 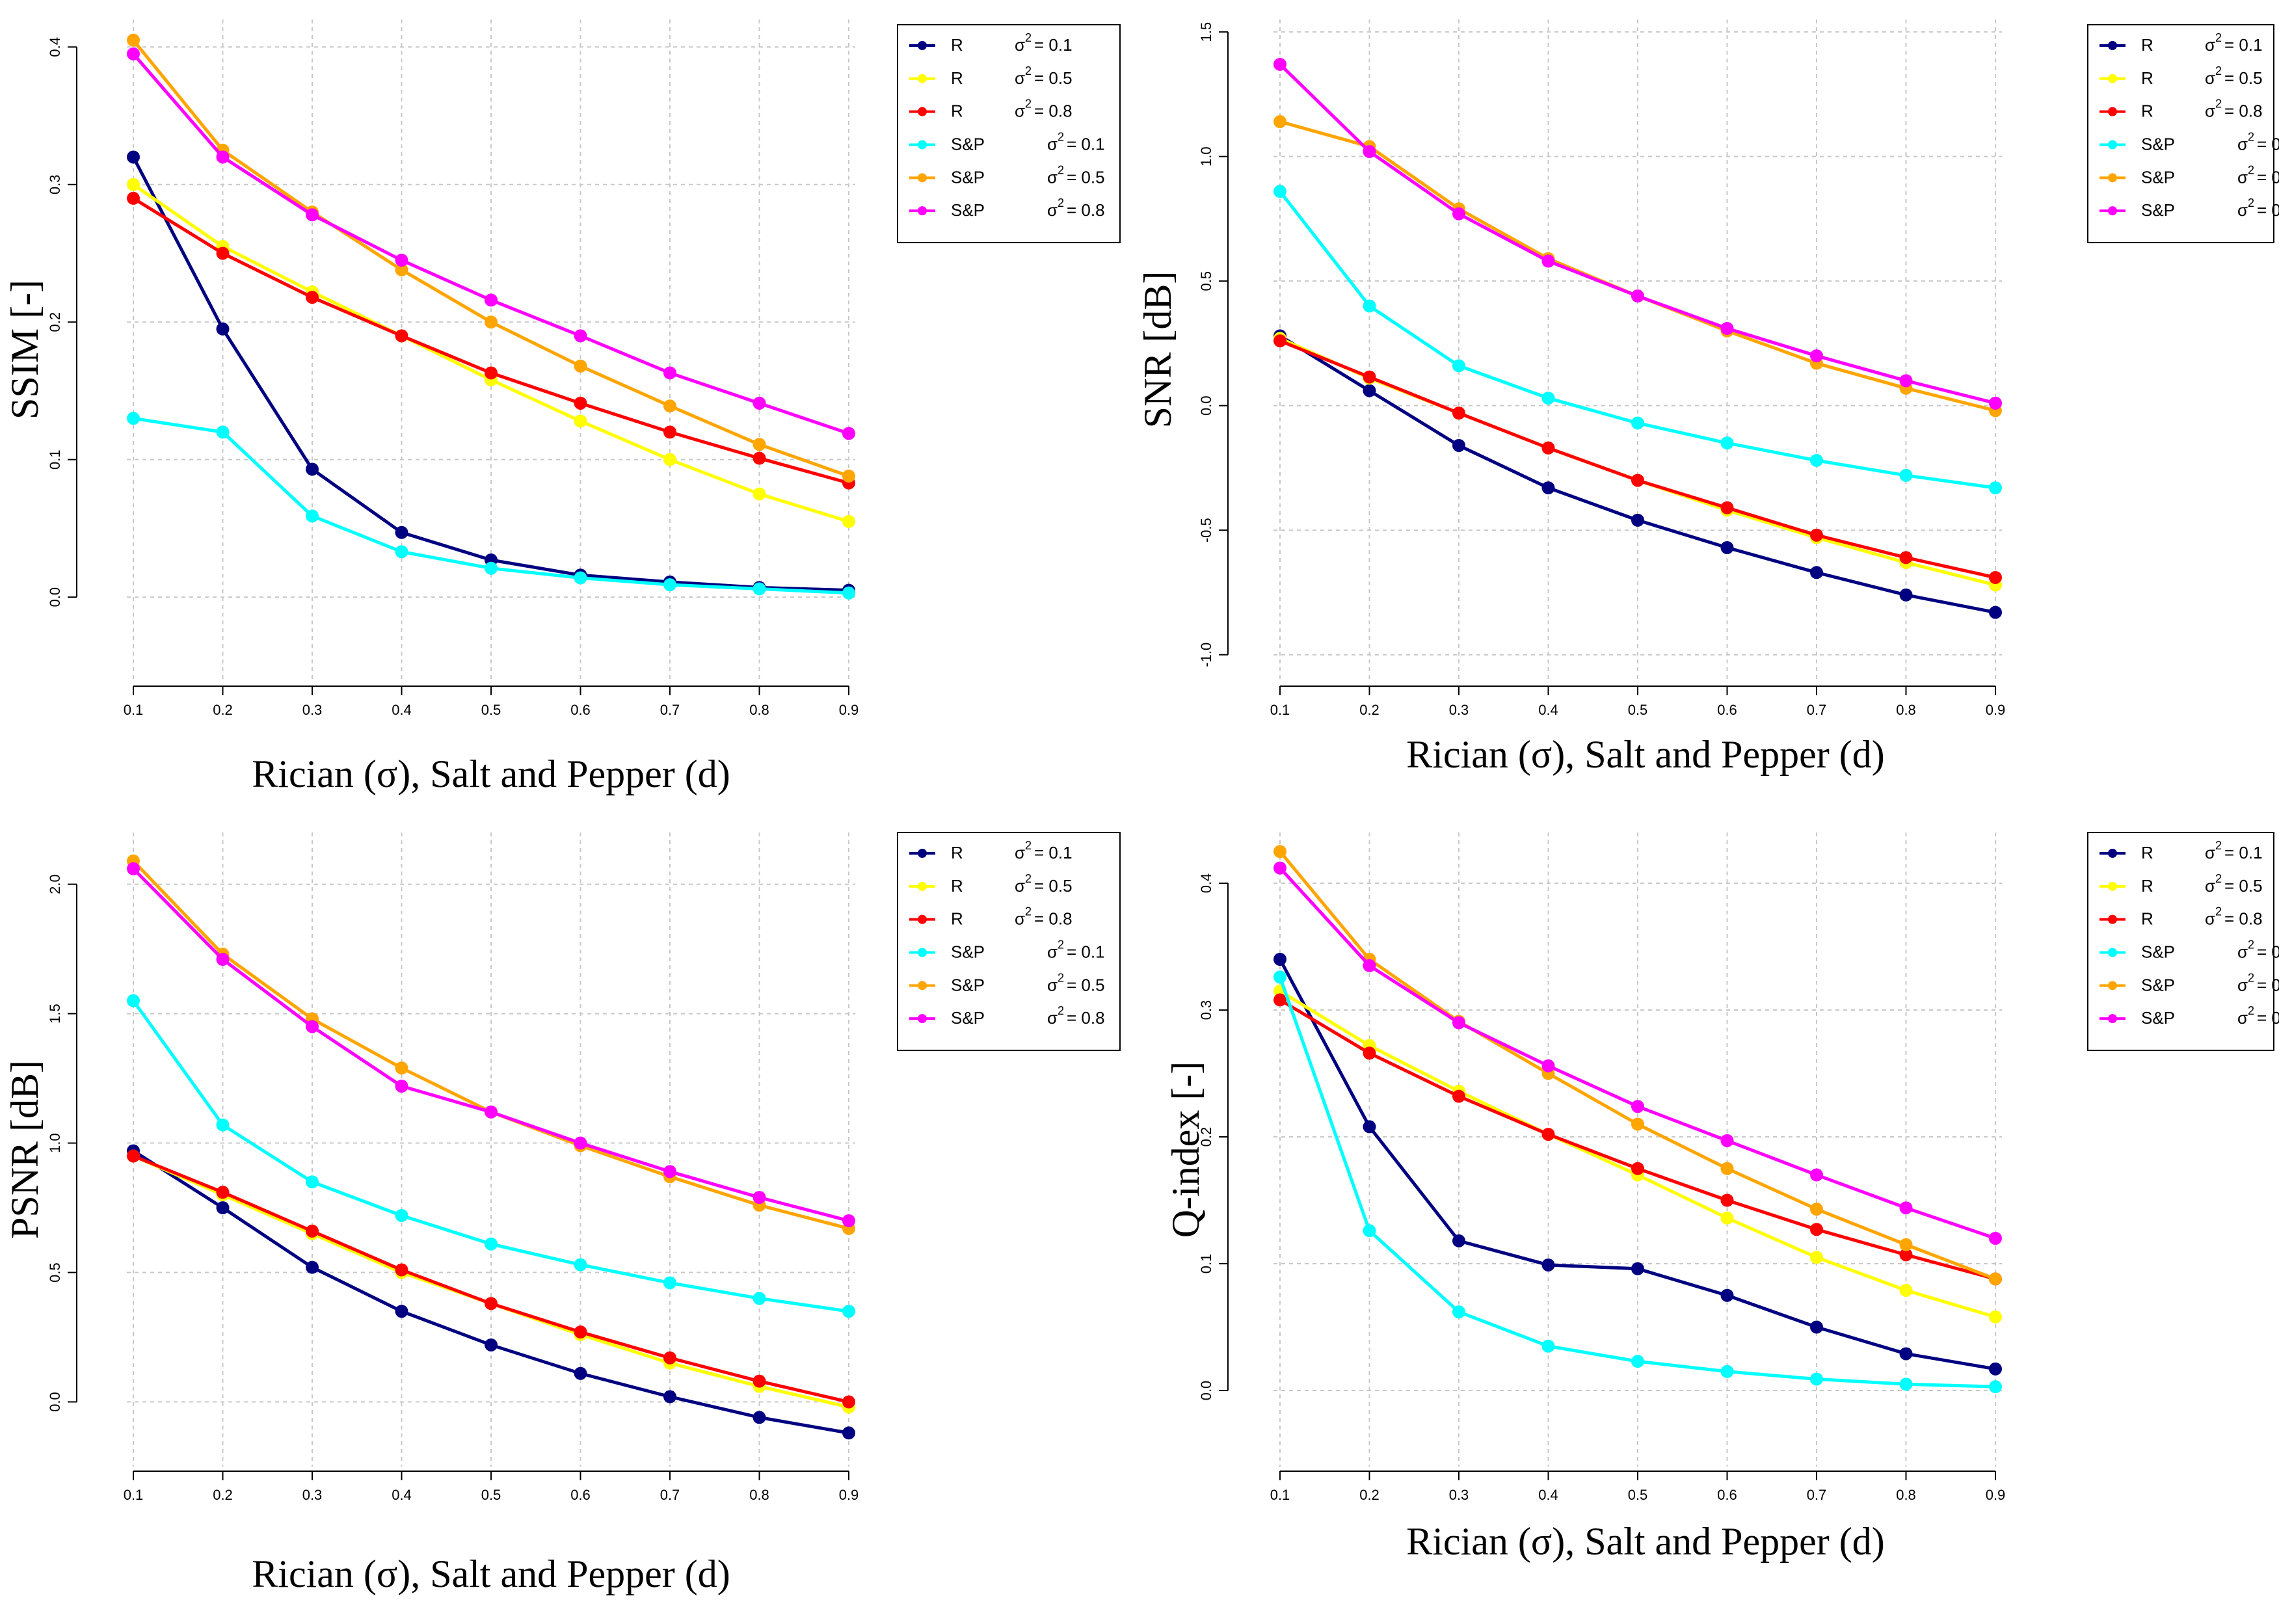 What do you see at coordinates (957, 78) in the screenshot?
I see `legend-type-label: R` at bounding box center [957, 78].